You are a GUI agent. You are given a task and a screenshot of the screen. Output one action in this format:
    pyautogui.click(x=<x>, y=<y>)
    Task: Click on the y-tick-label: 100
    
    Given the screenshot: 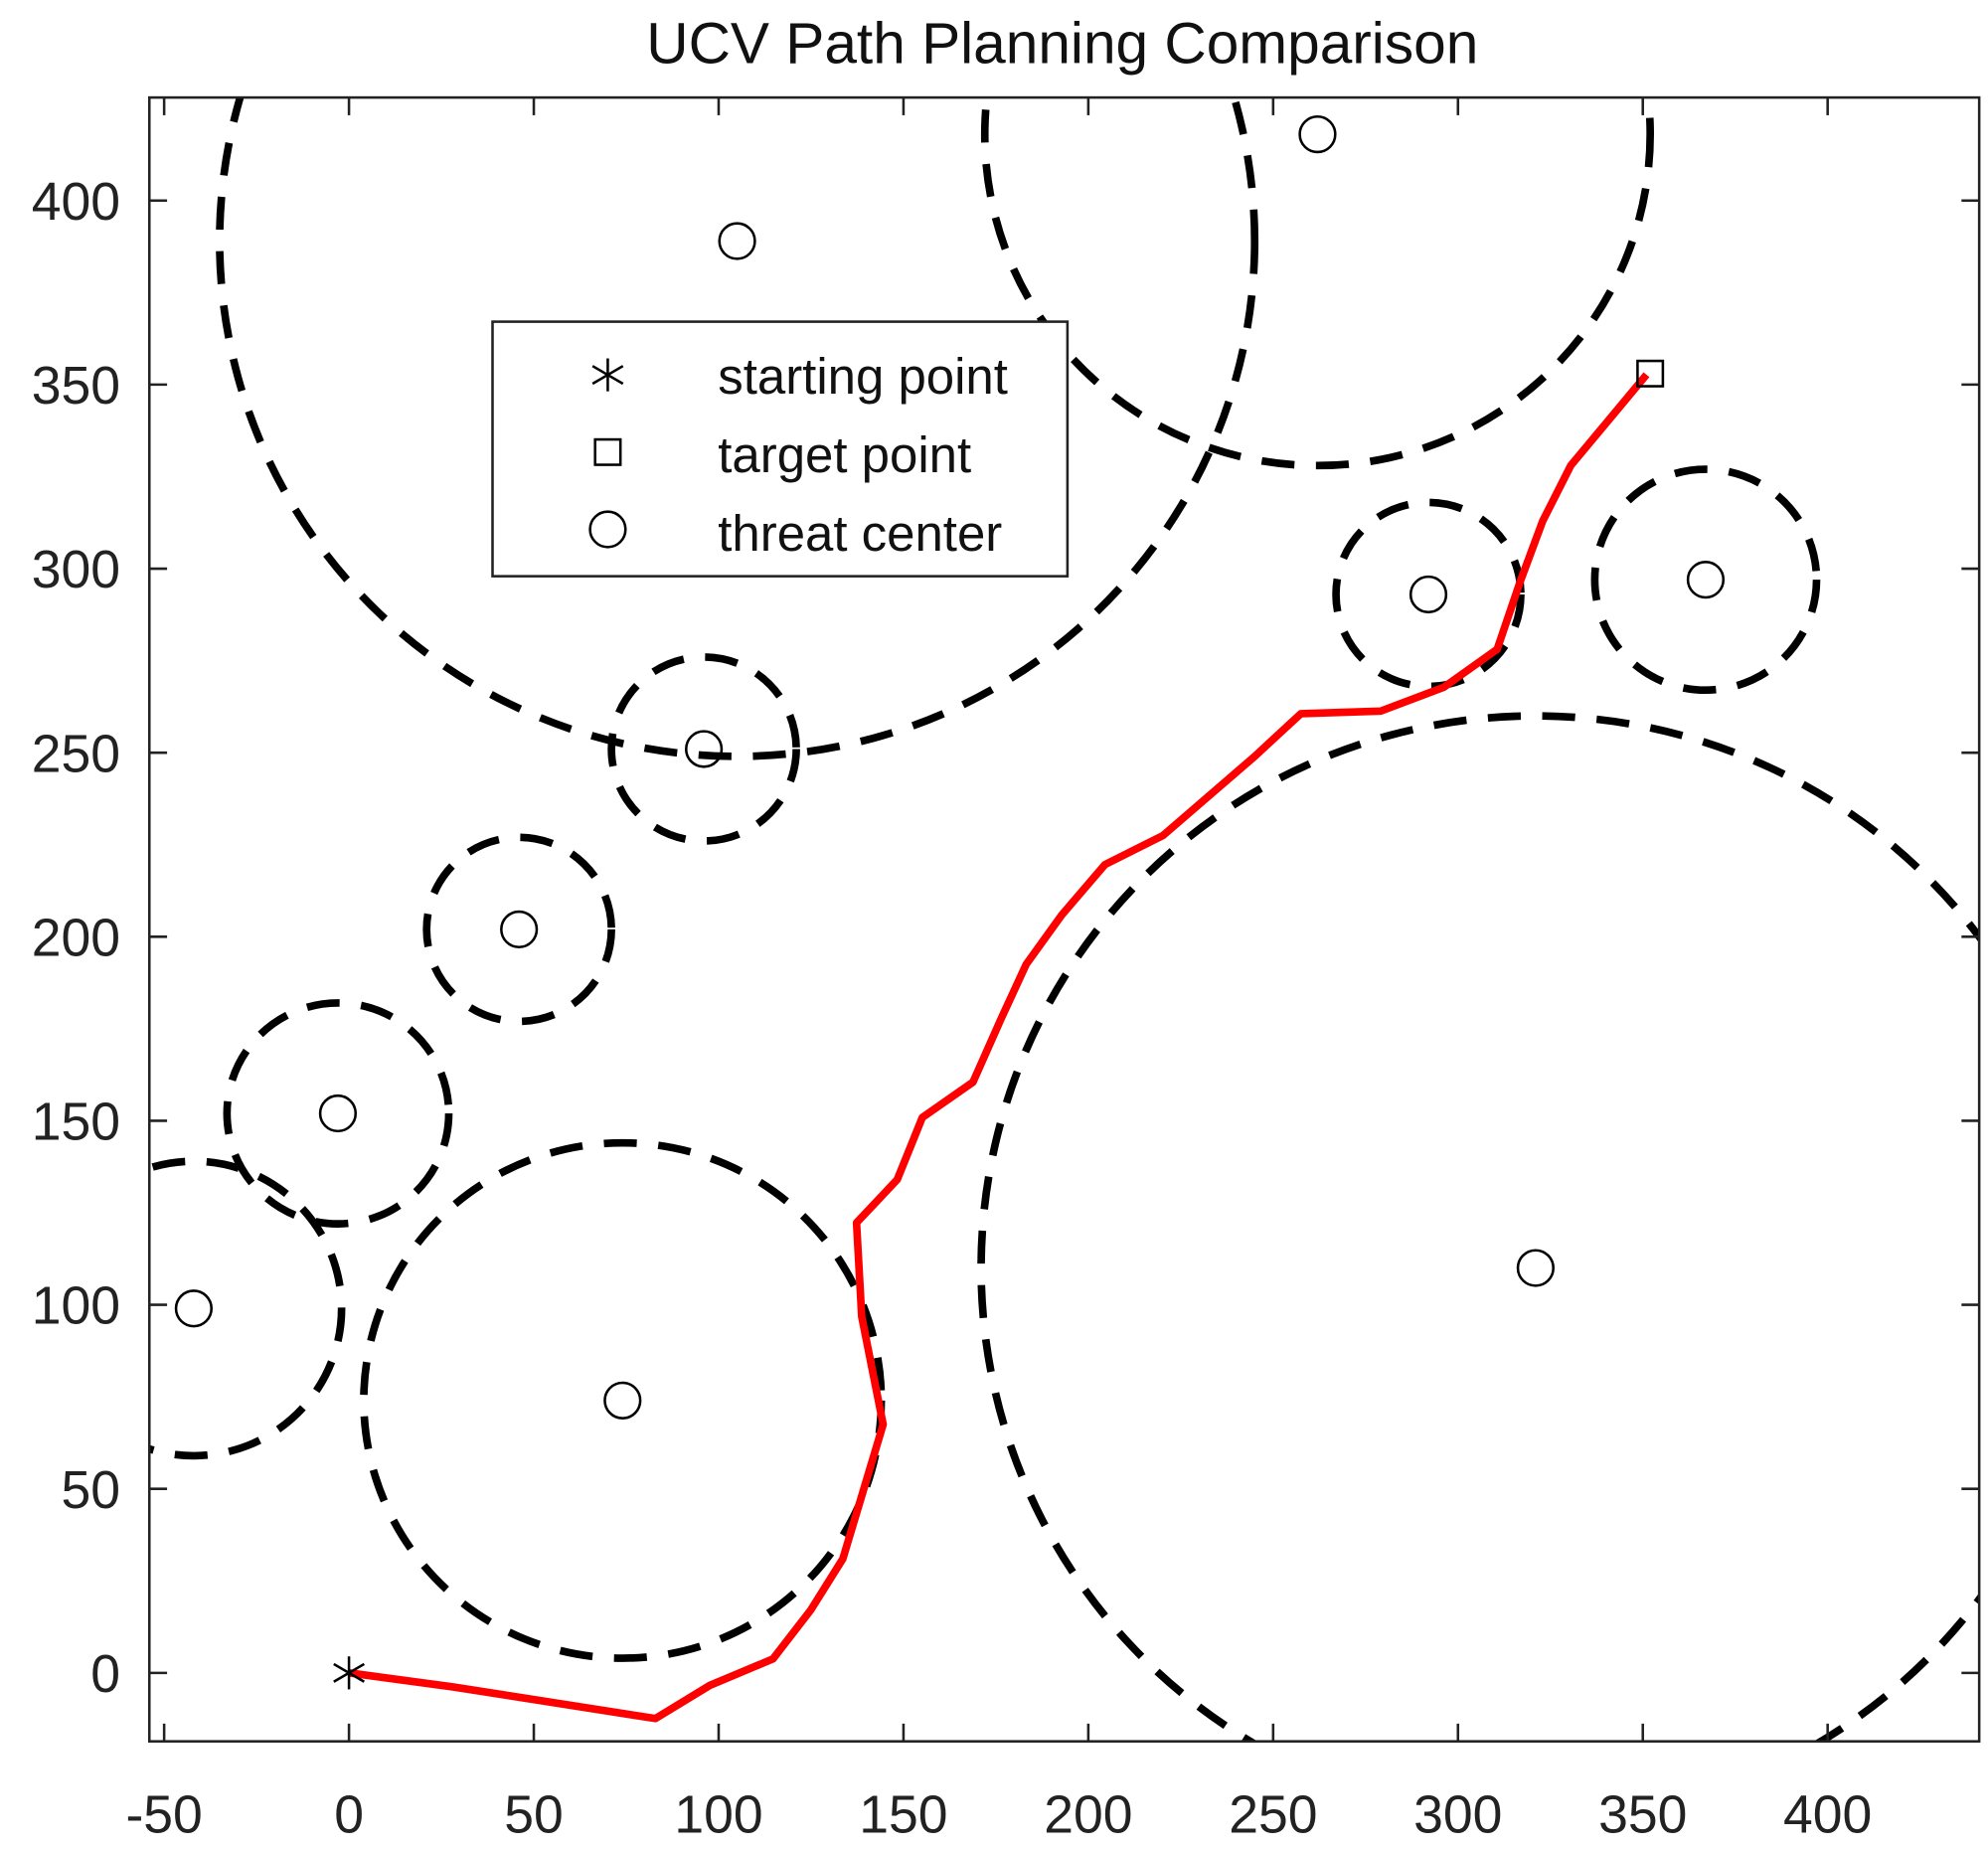 What is the action you would take?
    pyautogui.click(x=76, y=1306)
    